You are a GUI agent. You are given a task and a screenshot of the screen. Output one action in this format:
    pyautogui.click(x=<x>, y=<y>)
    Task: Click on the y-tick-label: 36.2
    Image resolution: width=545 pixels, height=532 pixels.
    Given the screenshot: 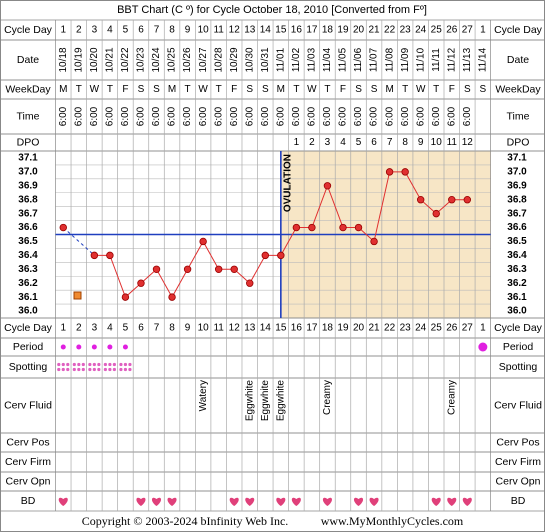 What is the action you would take?
    pyautogui.click(x=28, y=283)
    